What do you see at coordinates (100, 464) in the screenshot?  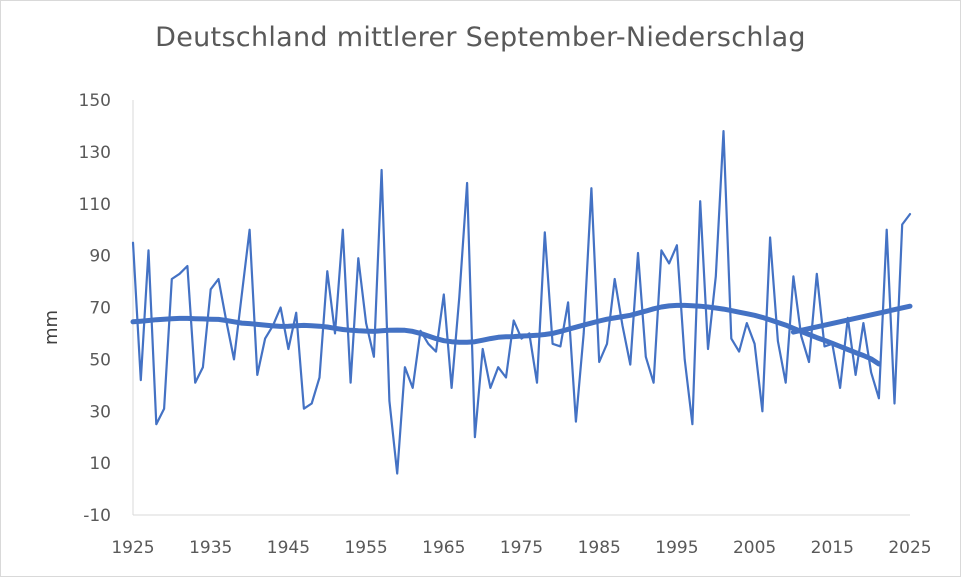 I see `y-tick-label: 10` at bounding box center [100, 464].